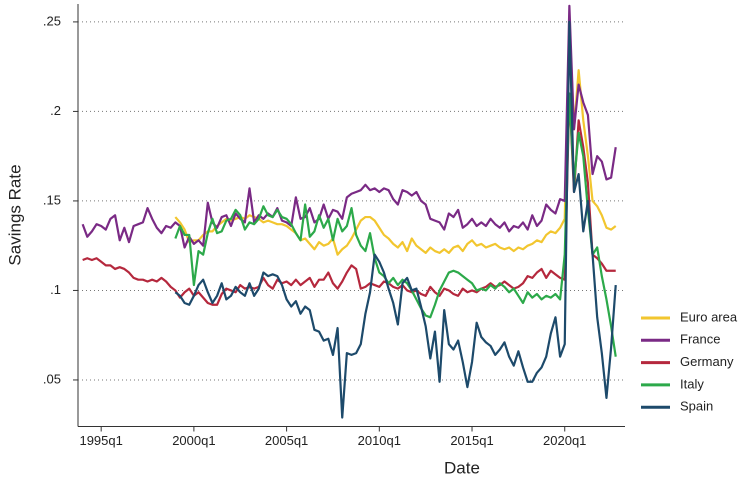 The image size is (745, 480). Describe the element at coordinates (14, 214) in the screenshot. I see `y-axis-label: Savings Rate` at that location.